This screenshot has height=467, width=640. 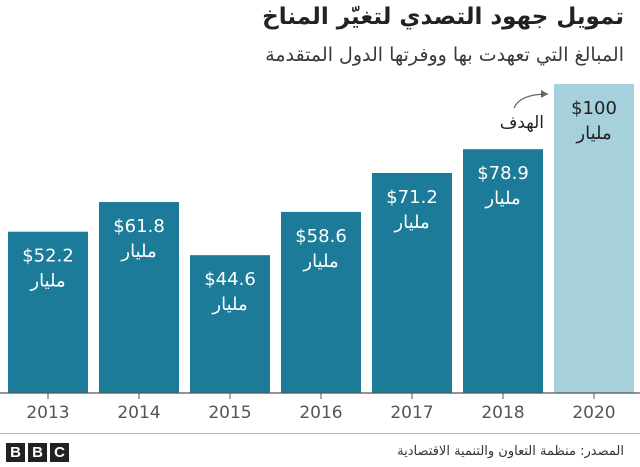 I want to click on x-tick-label: 2018, so click(x=502, y=413).